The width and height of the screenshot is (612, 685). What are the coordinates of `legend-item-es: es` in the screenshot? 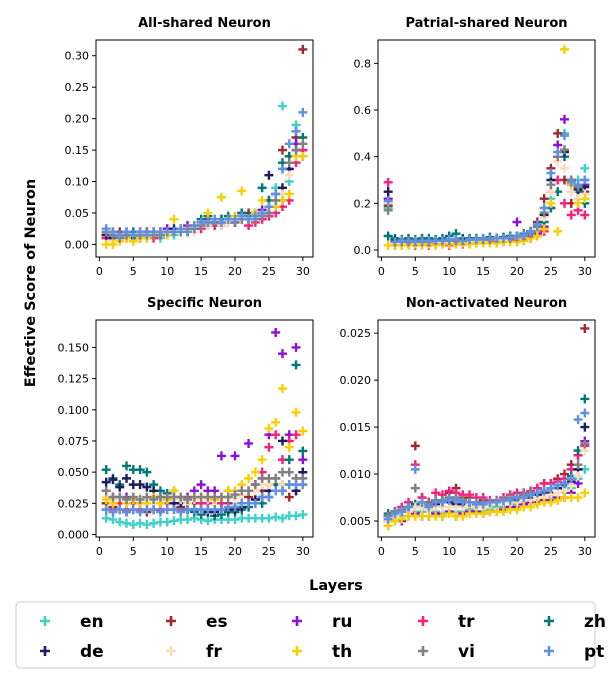 It's located at (197, 622).